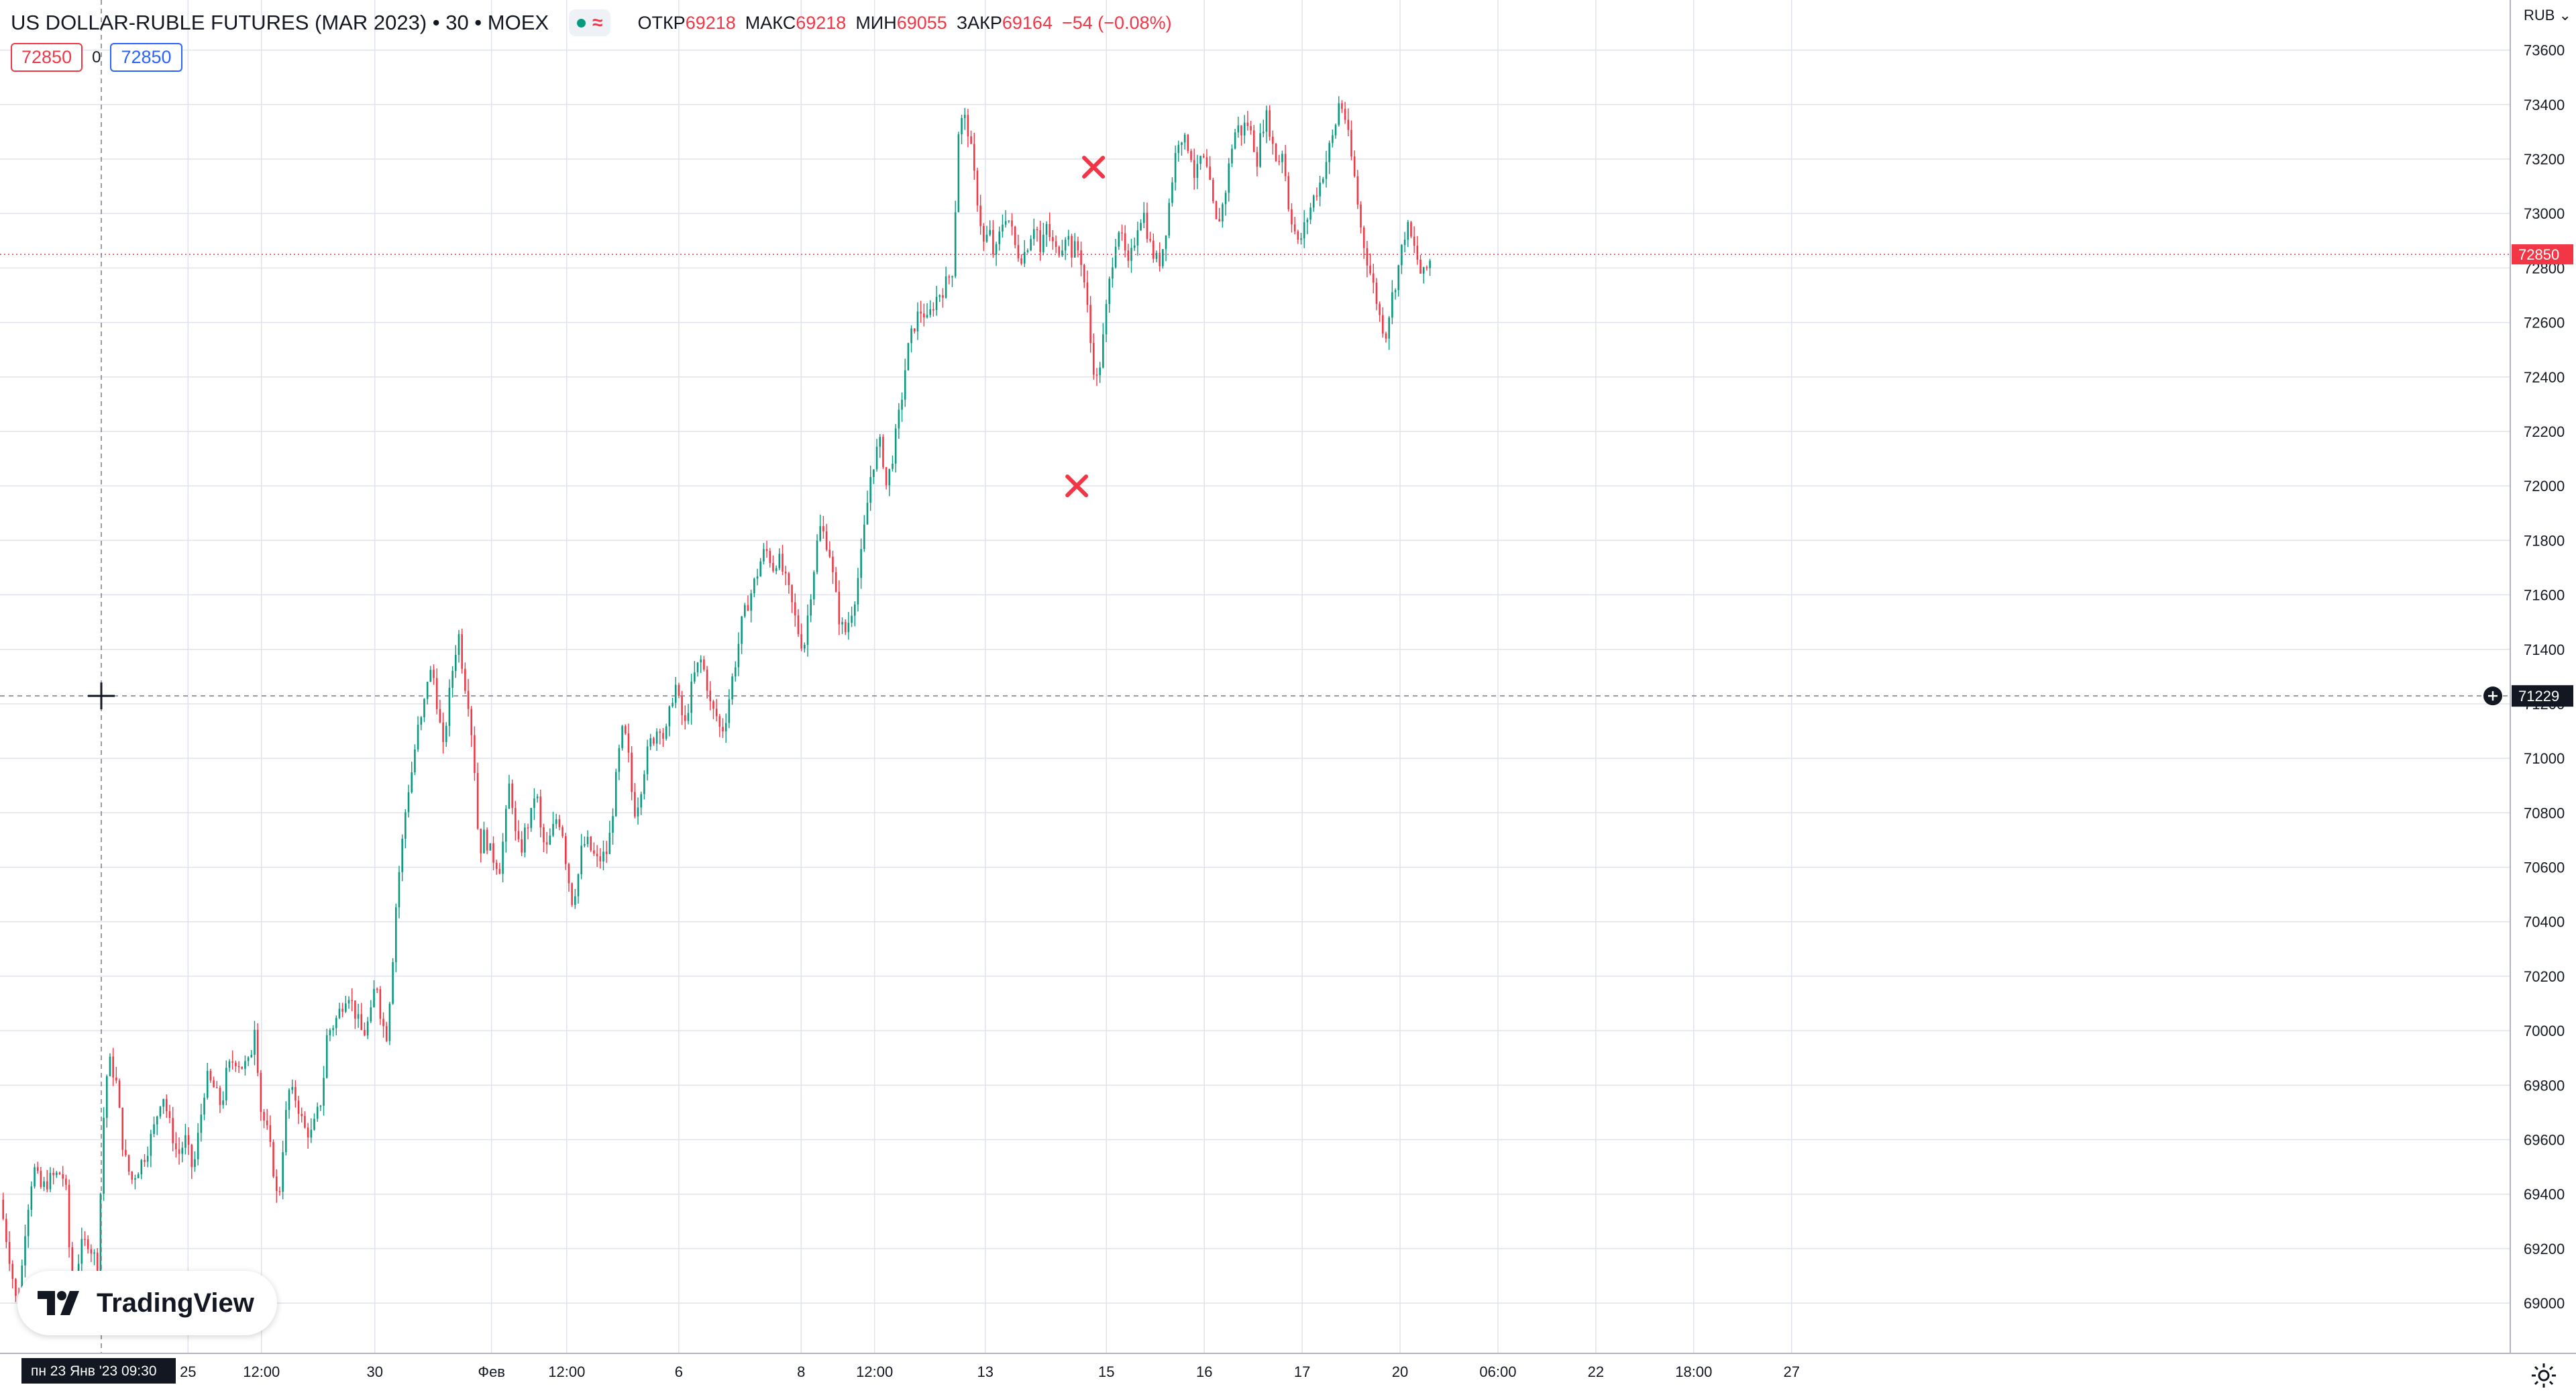 Image resolution: width=2576 pixels, height=1399 pixels. Describe the element at coordinates (188, 1371) in the screenshot. I see `time-tick-label: 25` at that location.